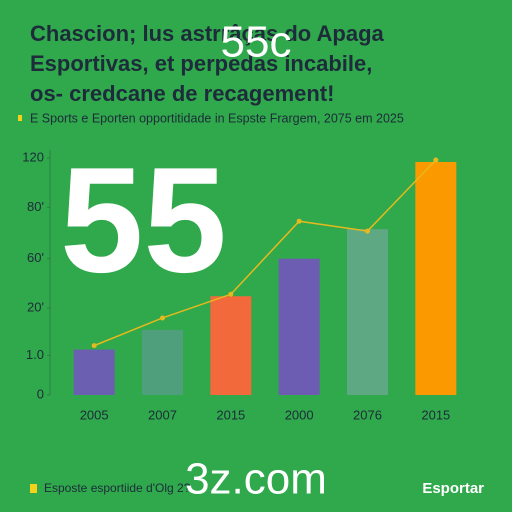 This screenshot has width=512, height=512. I want to click on x-tick-label: 2076, so click(367, 414).